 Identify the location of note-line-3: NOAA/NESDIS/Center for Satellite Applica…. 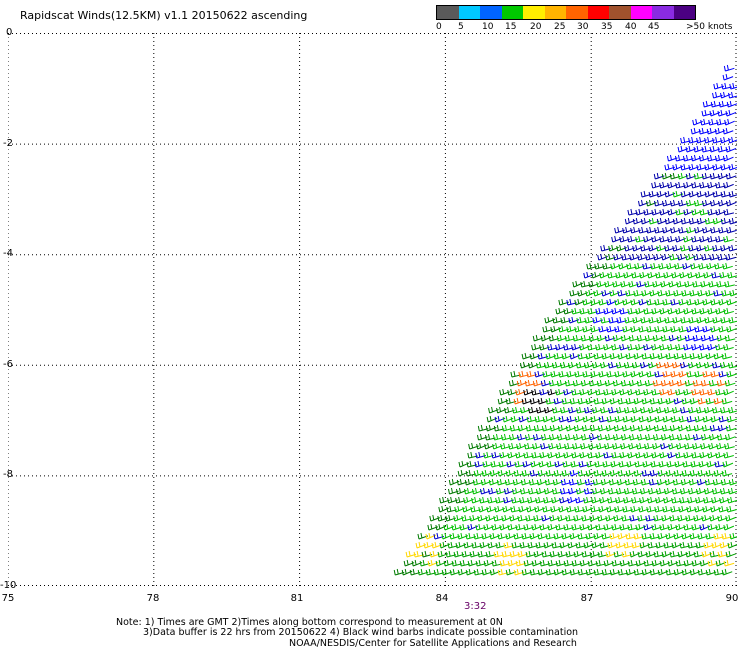
(433, 643).